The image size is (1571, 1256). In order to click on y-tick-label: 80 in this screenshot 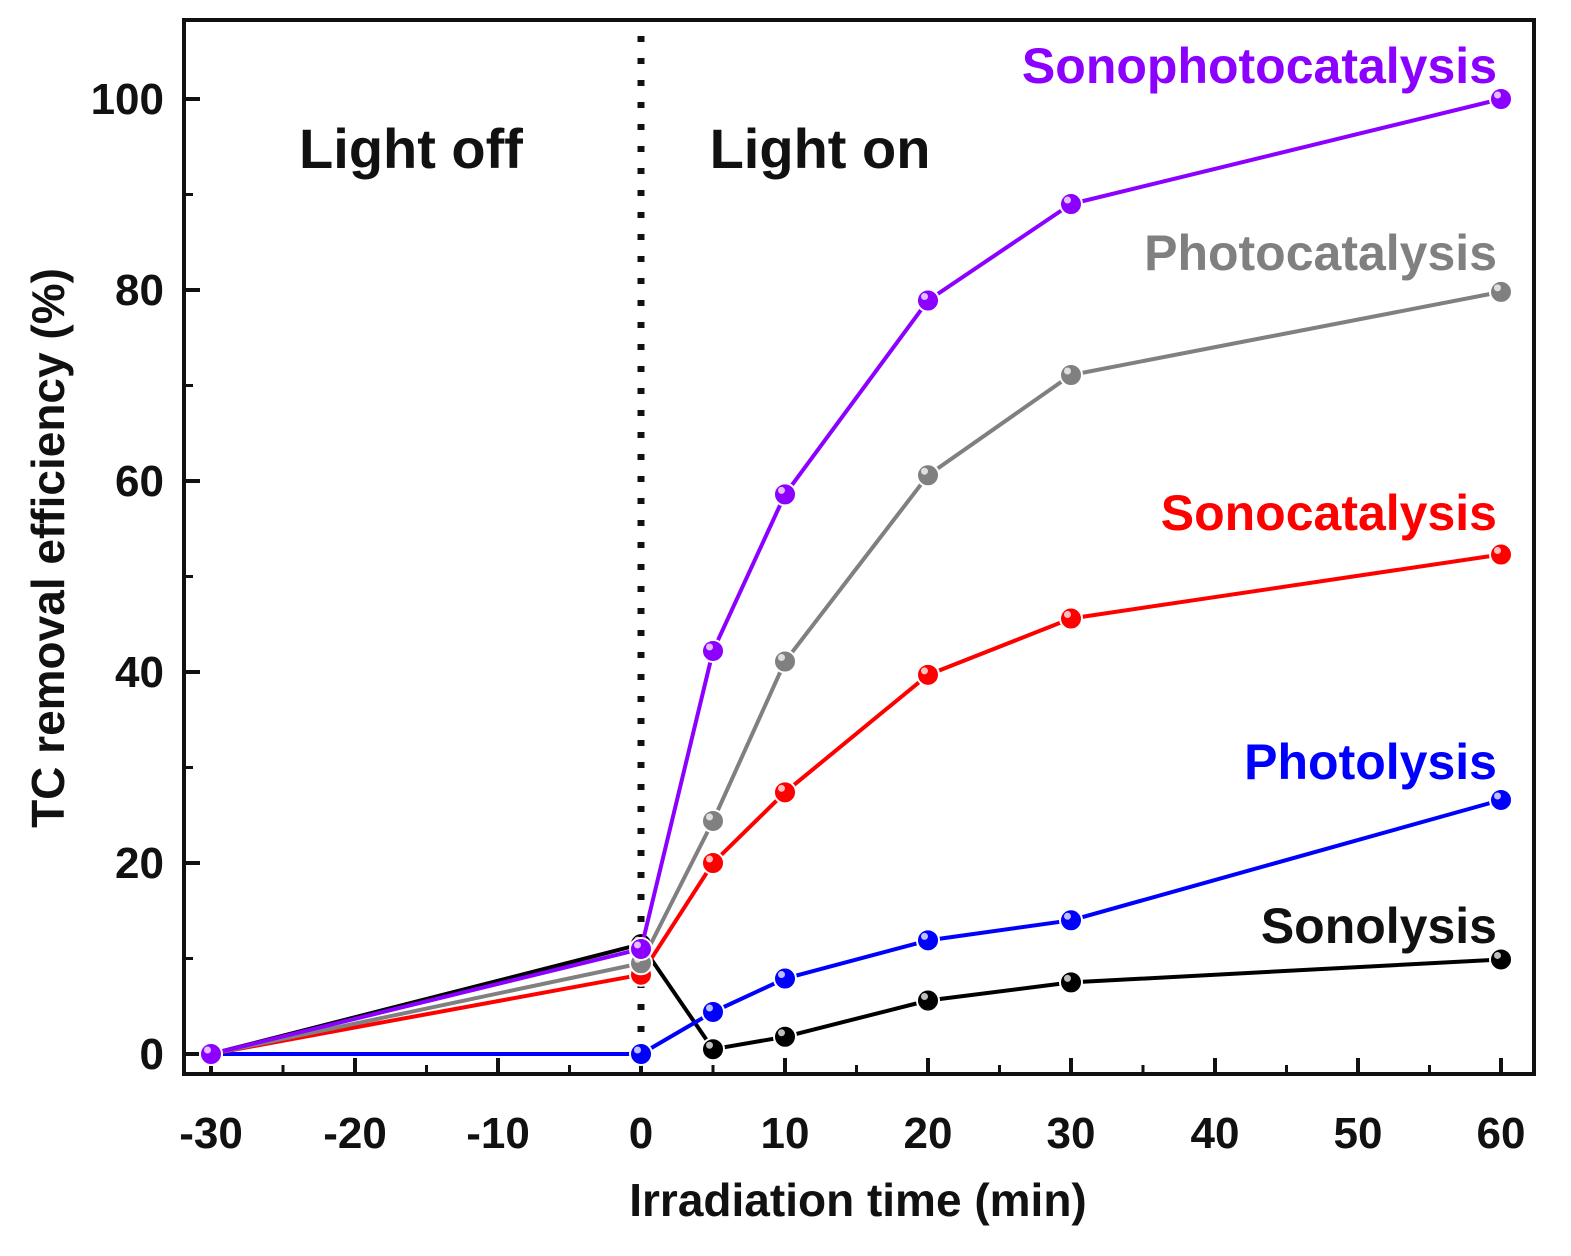, I will do `click(139, 290)`.